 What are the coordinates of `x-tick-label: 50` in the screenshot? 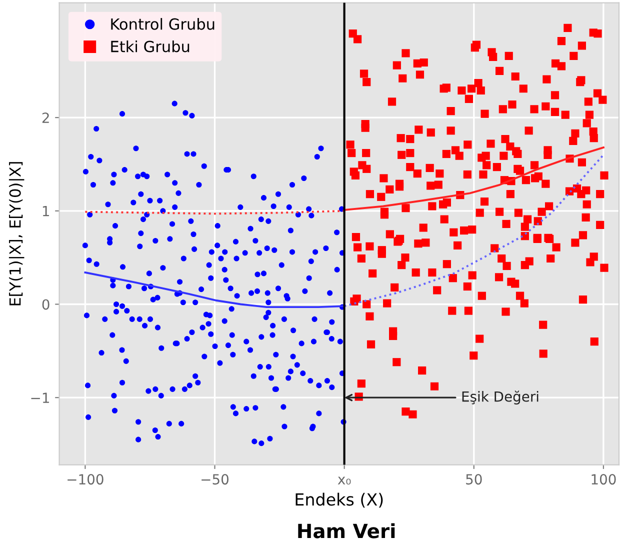 It's located at (474, 479).